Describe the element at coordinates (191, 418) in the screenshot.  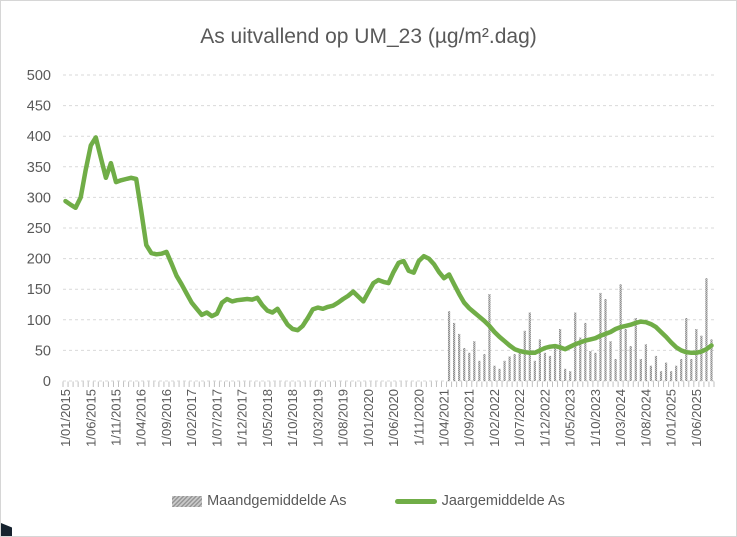
I see `x-tick-label: 1/02/2017` at that location.